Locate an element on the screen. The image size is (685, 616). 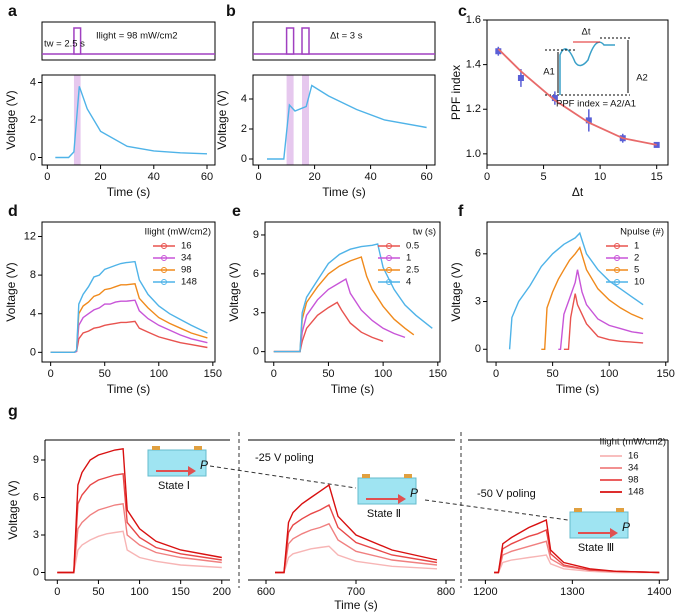
legend-label: 0.5 is located at coordinates (412, 246).